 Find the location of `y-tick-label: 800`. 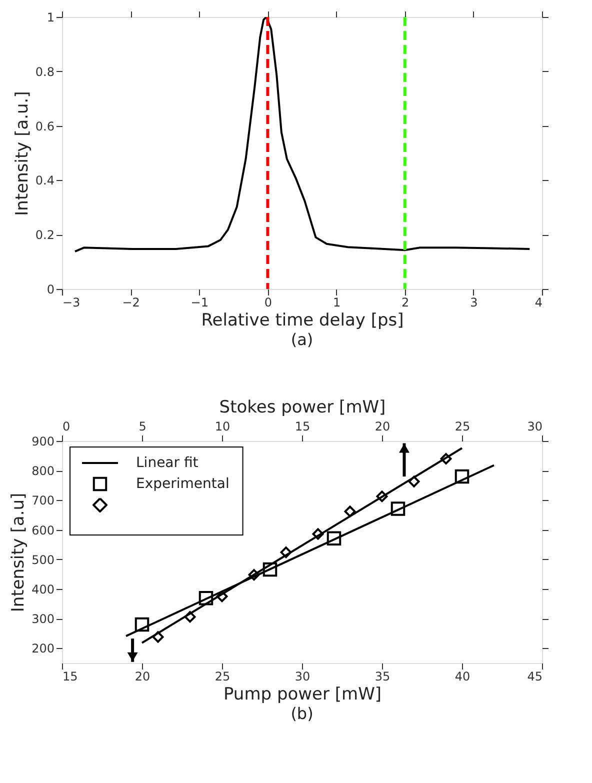

y-tick-label: 800 is located at coordinates (43, 471).